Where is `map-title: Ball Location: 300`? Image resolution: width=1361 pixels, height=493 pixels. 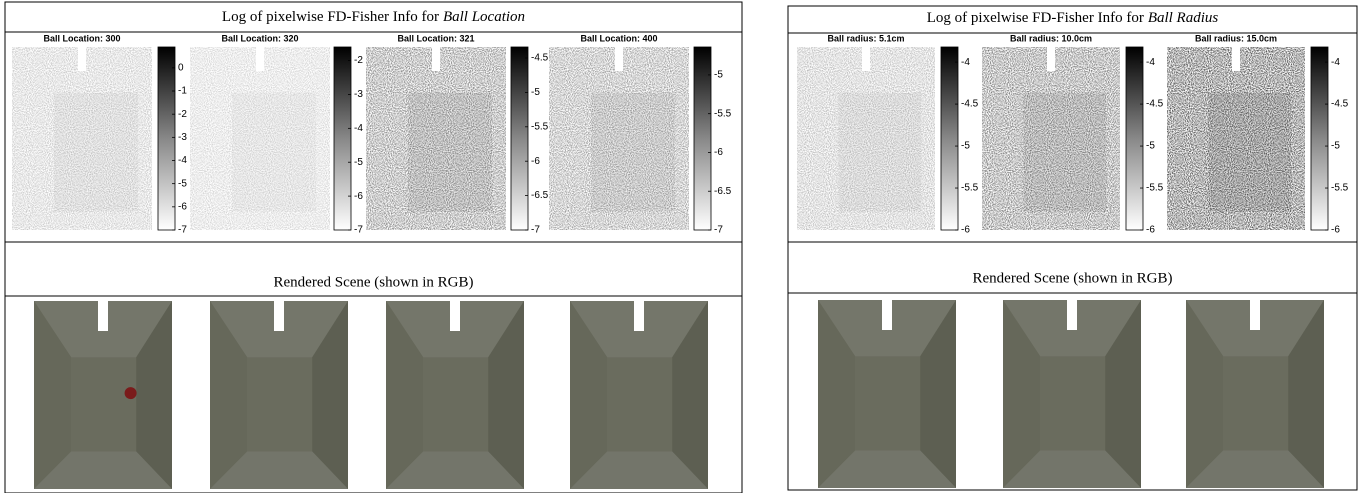
map-title: Ball Location: 300 is located at coordinates (81, 38).